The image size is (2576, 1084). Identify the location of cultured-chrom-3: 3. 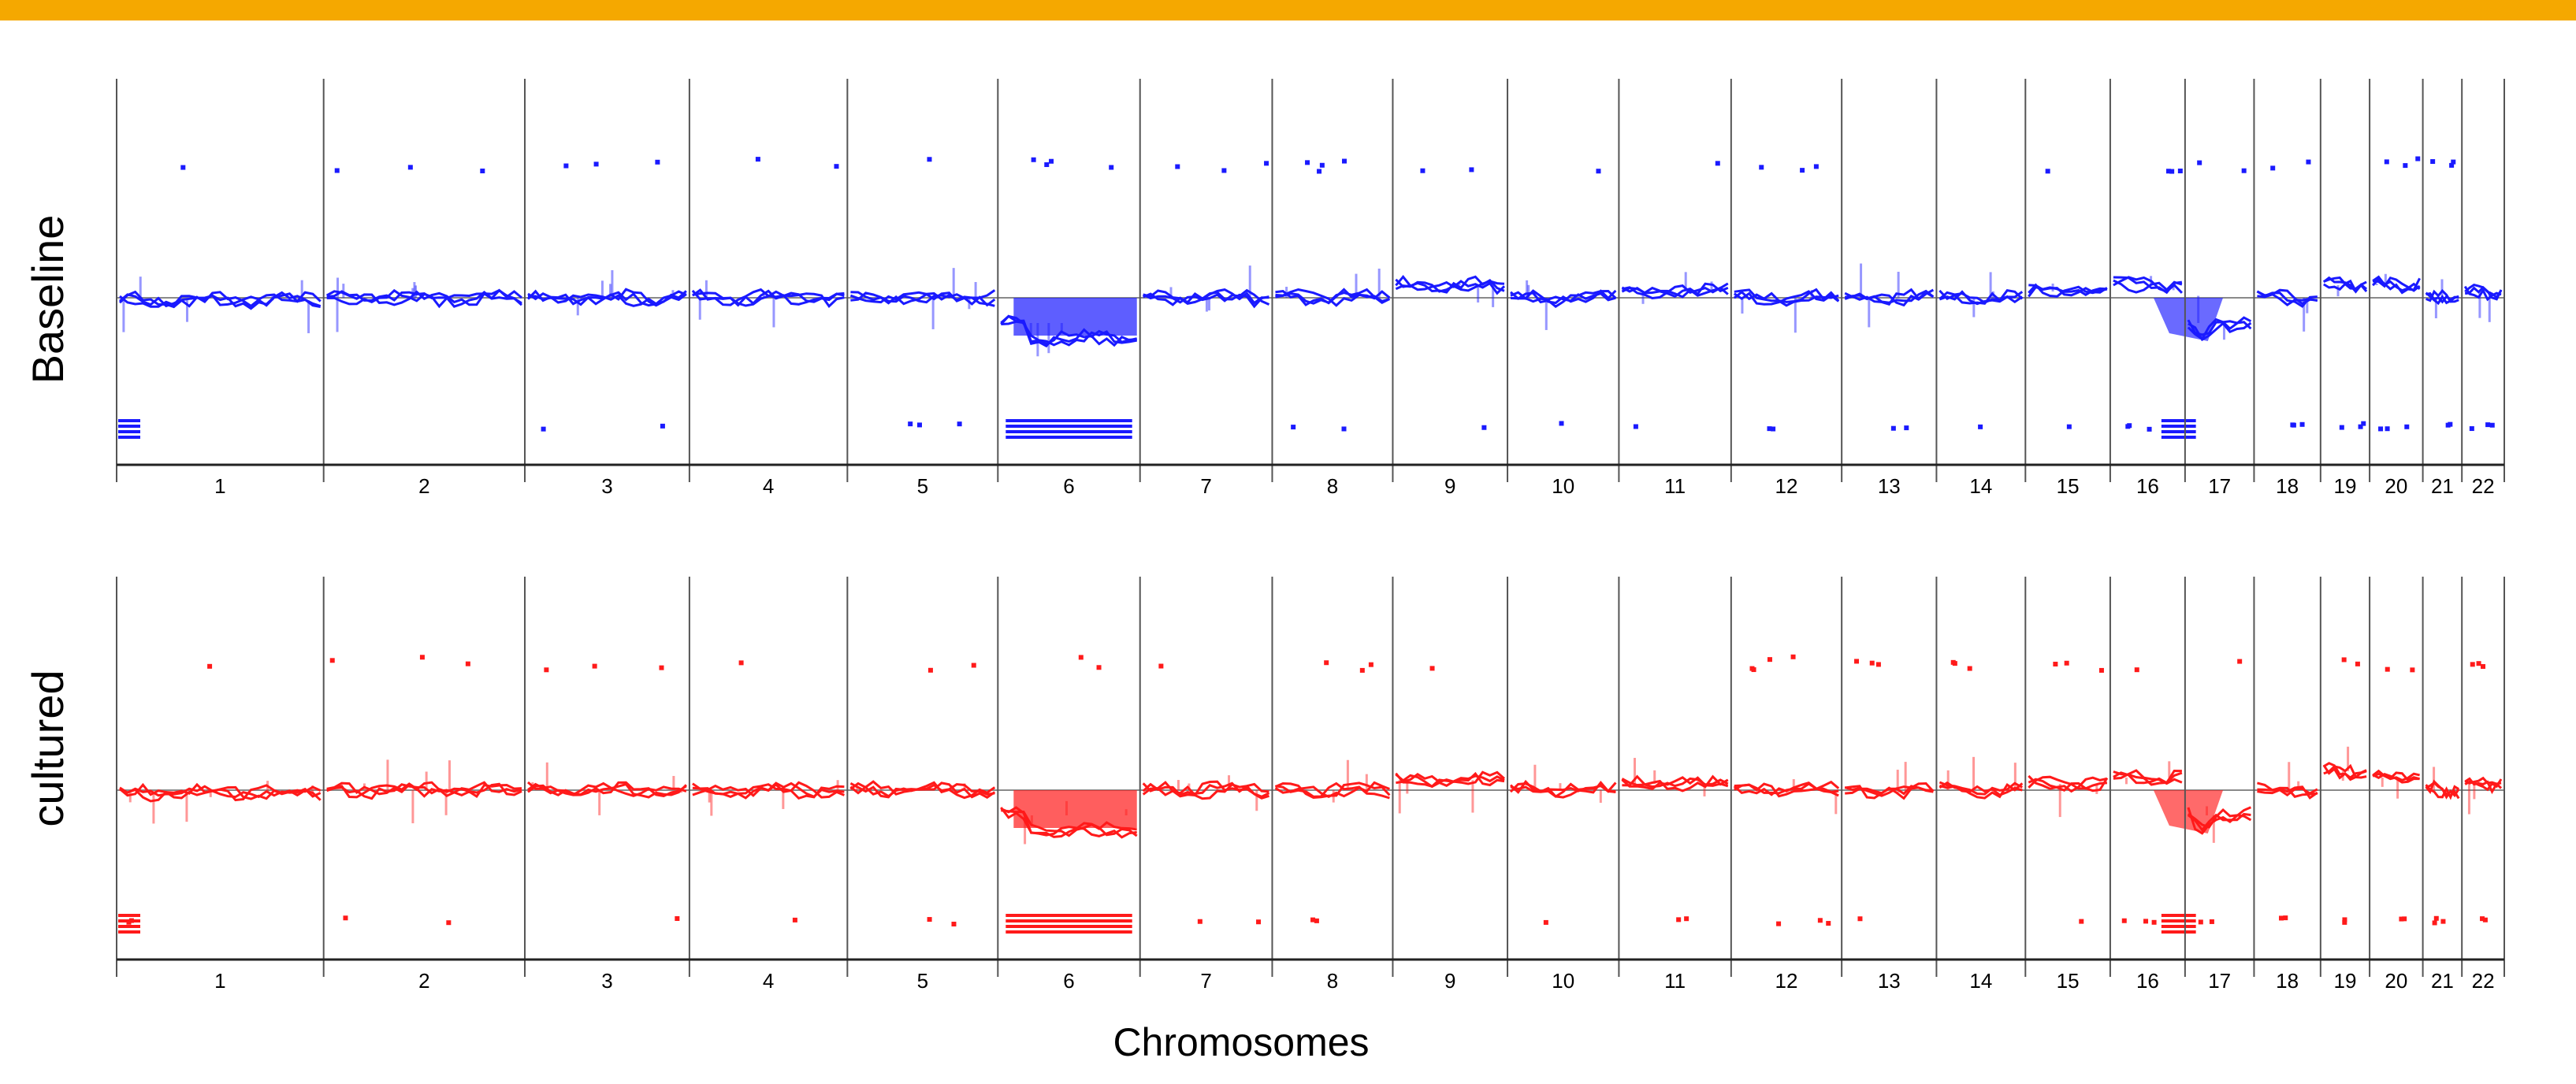
(605, 785).